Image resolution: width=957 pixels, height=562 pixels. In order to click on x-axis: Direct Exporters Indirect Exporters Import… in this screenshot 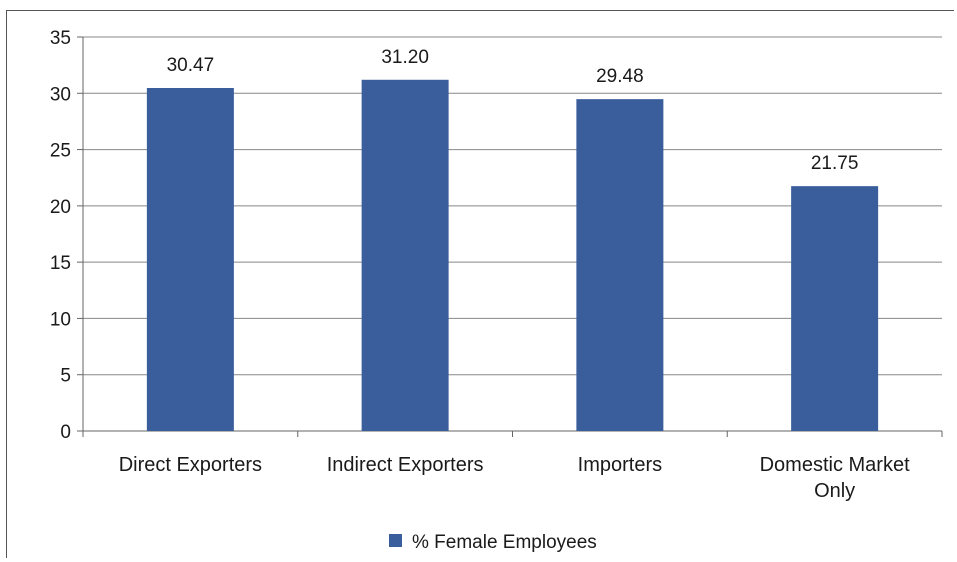, I will do `click(512, 466)`.